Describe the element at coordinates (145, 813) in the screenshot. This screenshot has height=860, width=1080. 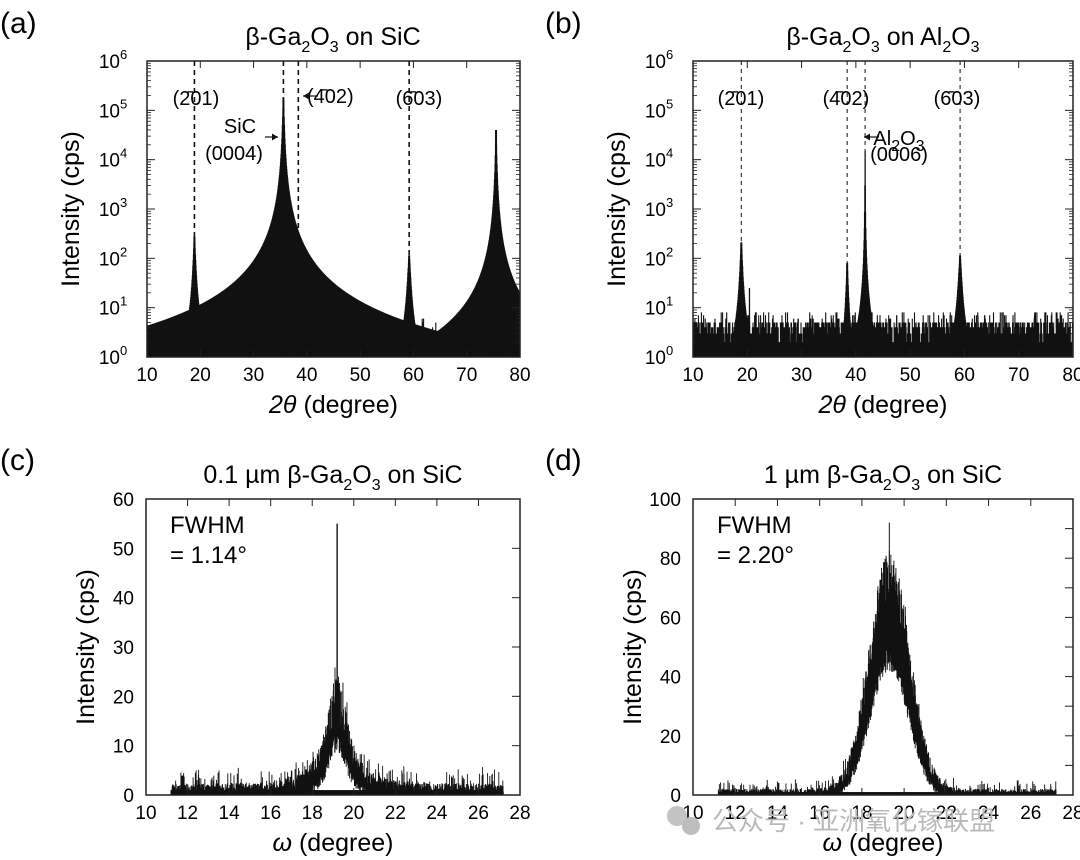
I see `x-tick-label: 10` at that location.